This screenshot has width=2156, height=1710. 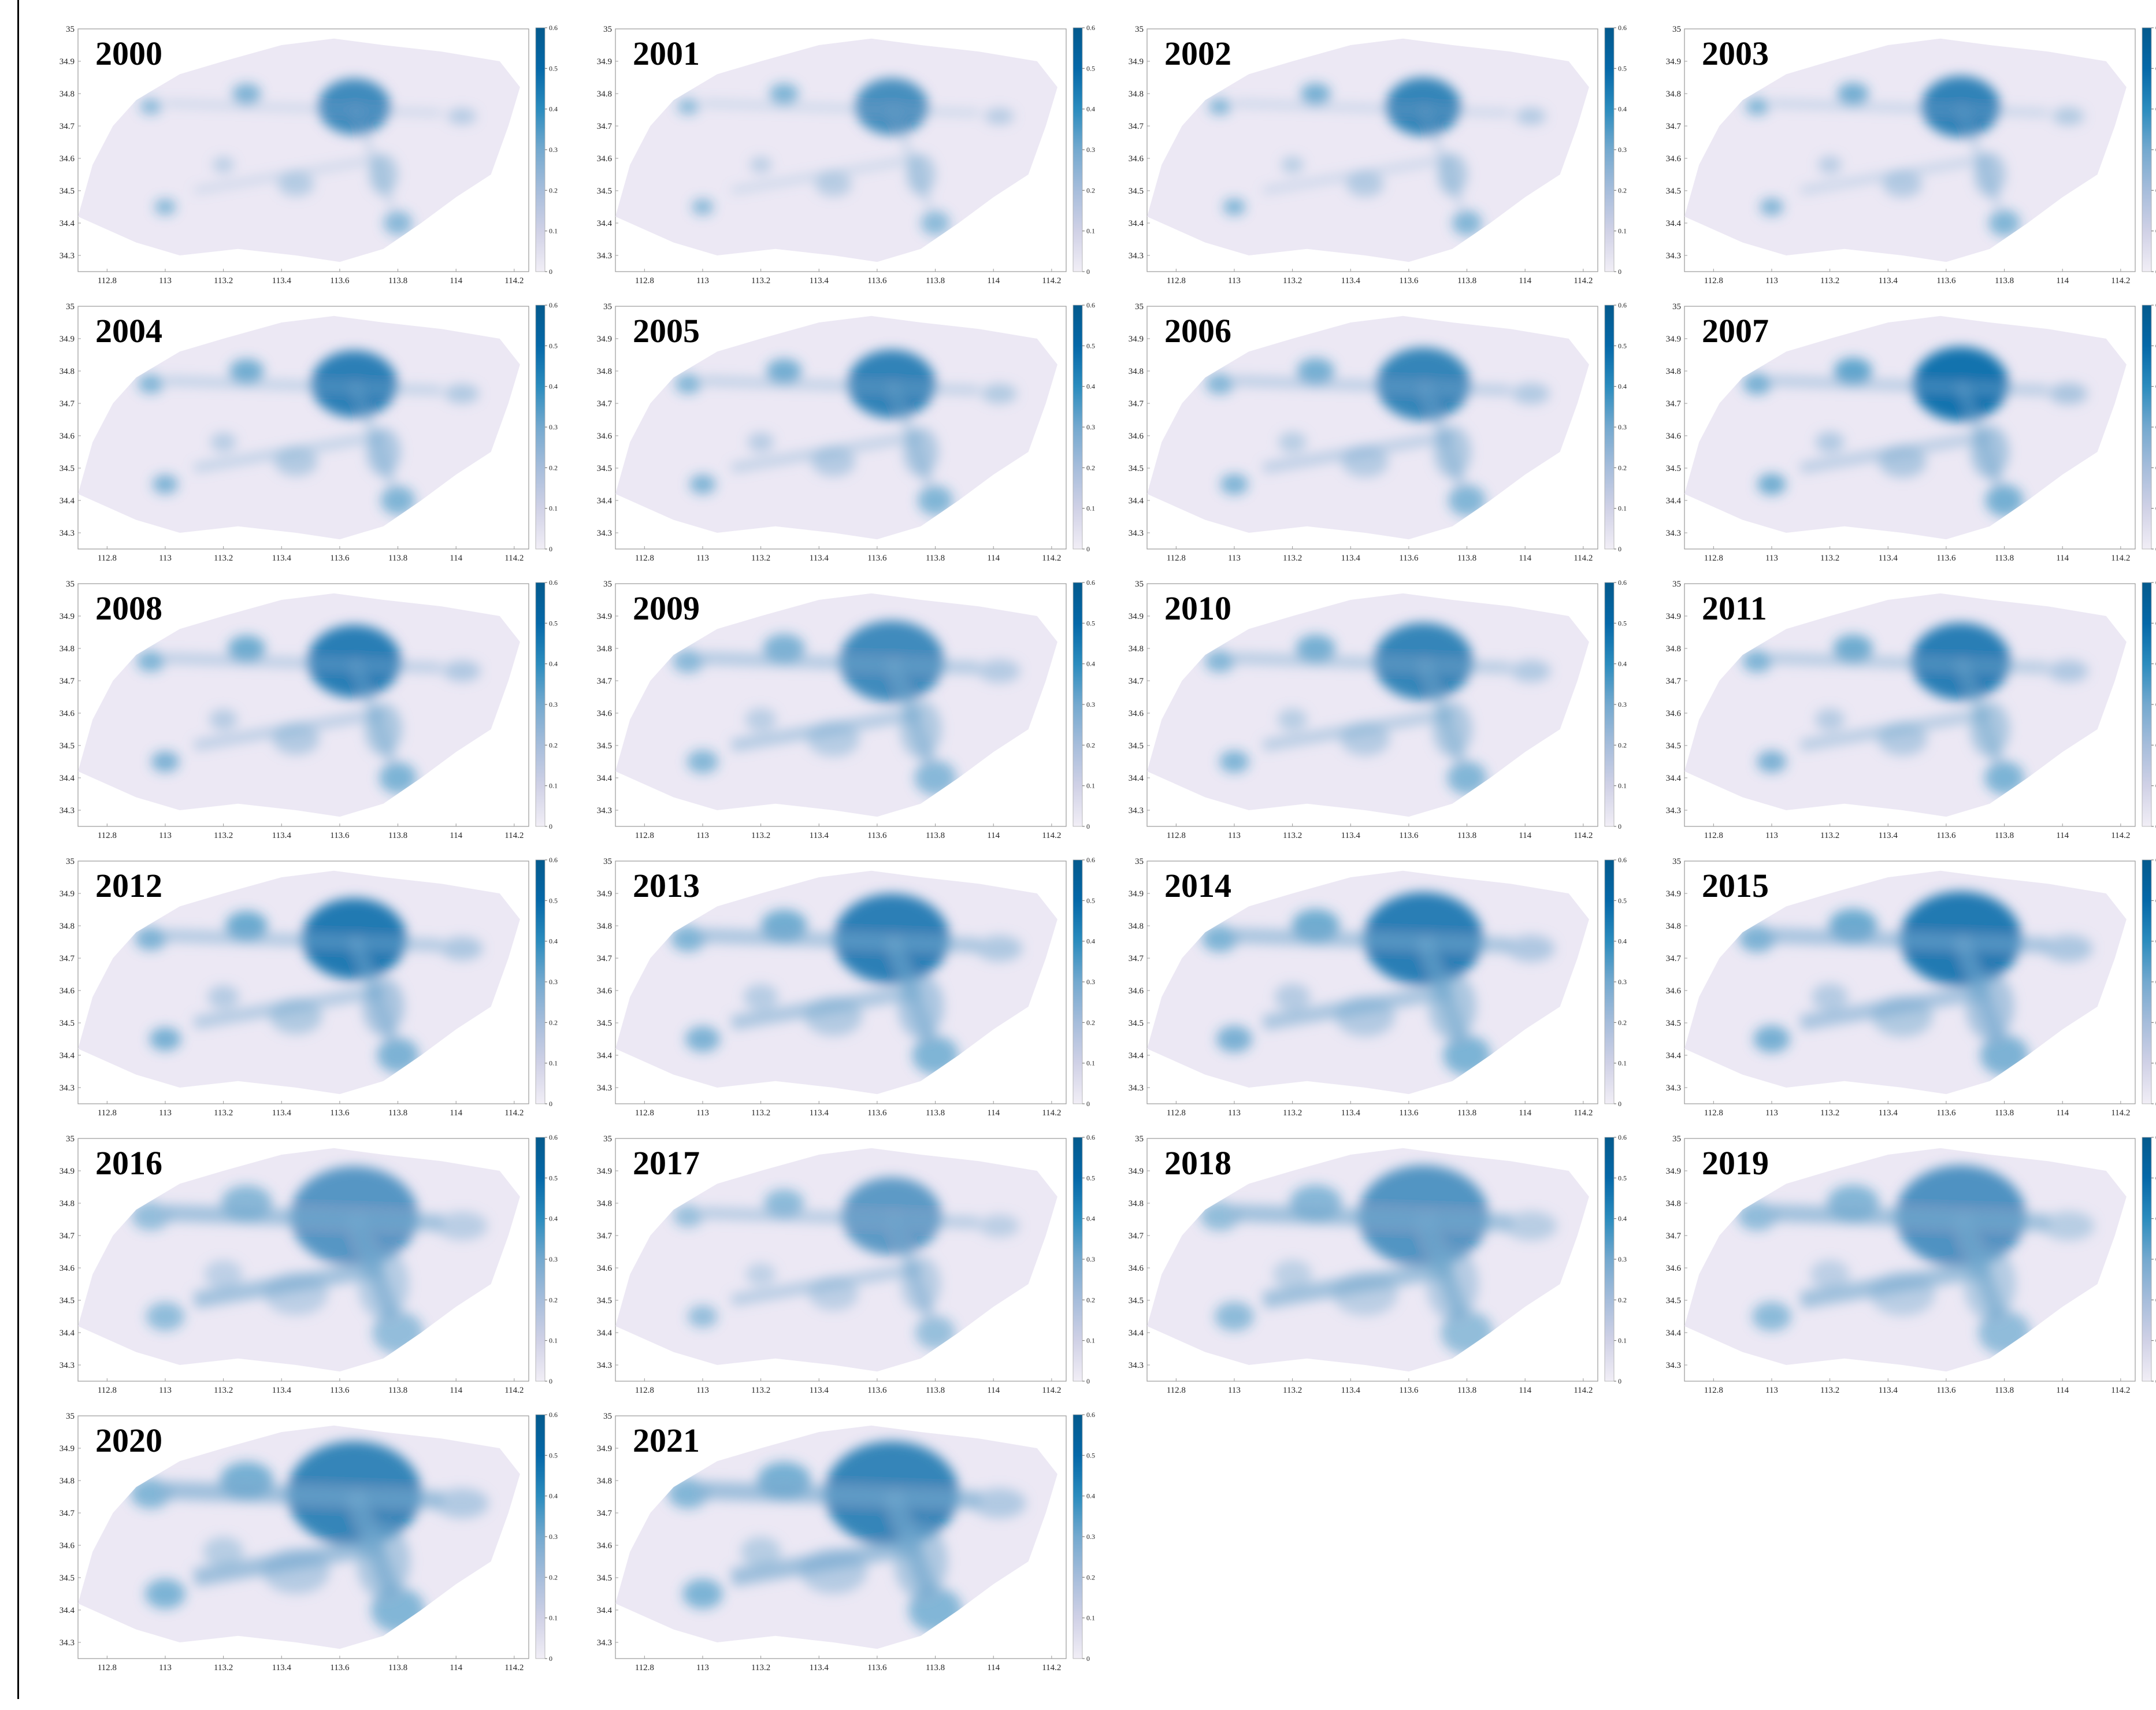 I want to click on year-label: 2016, so click(x=128, y=1163).